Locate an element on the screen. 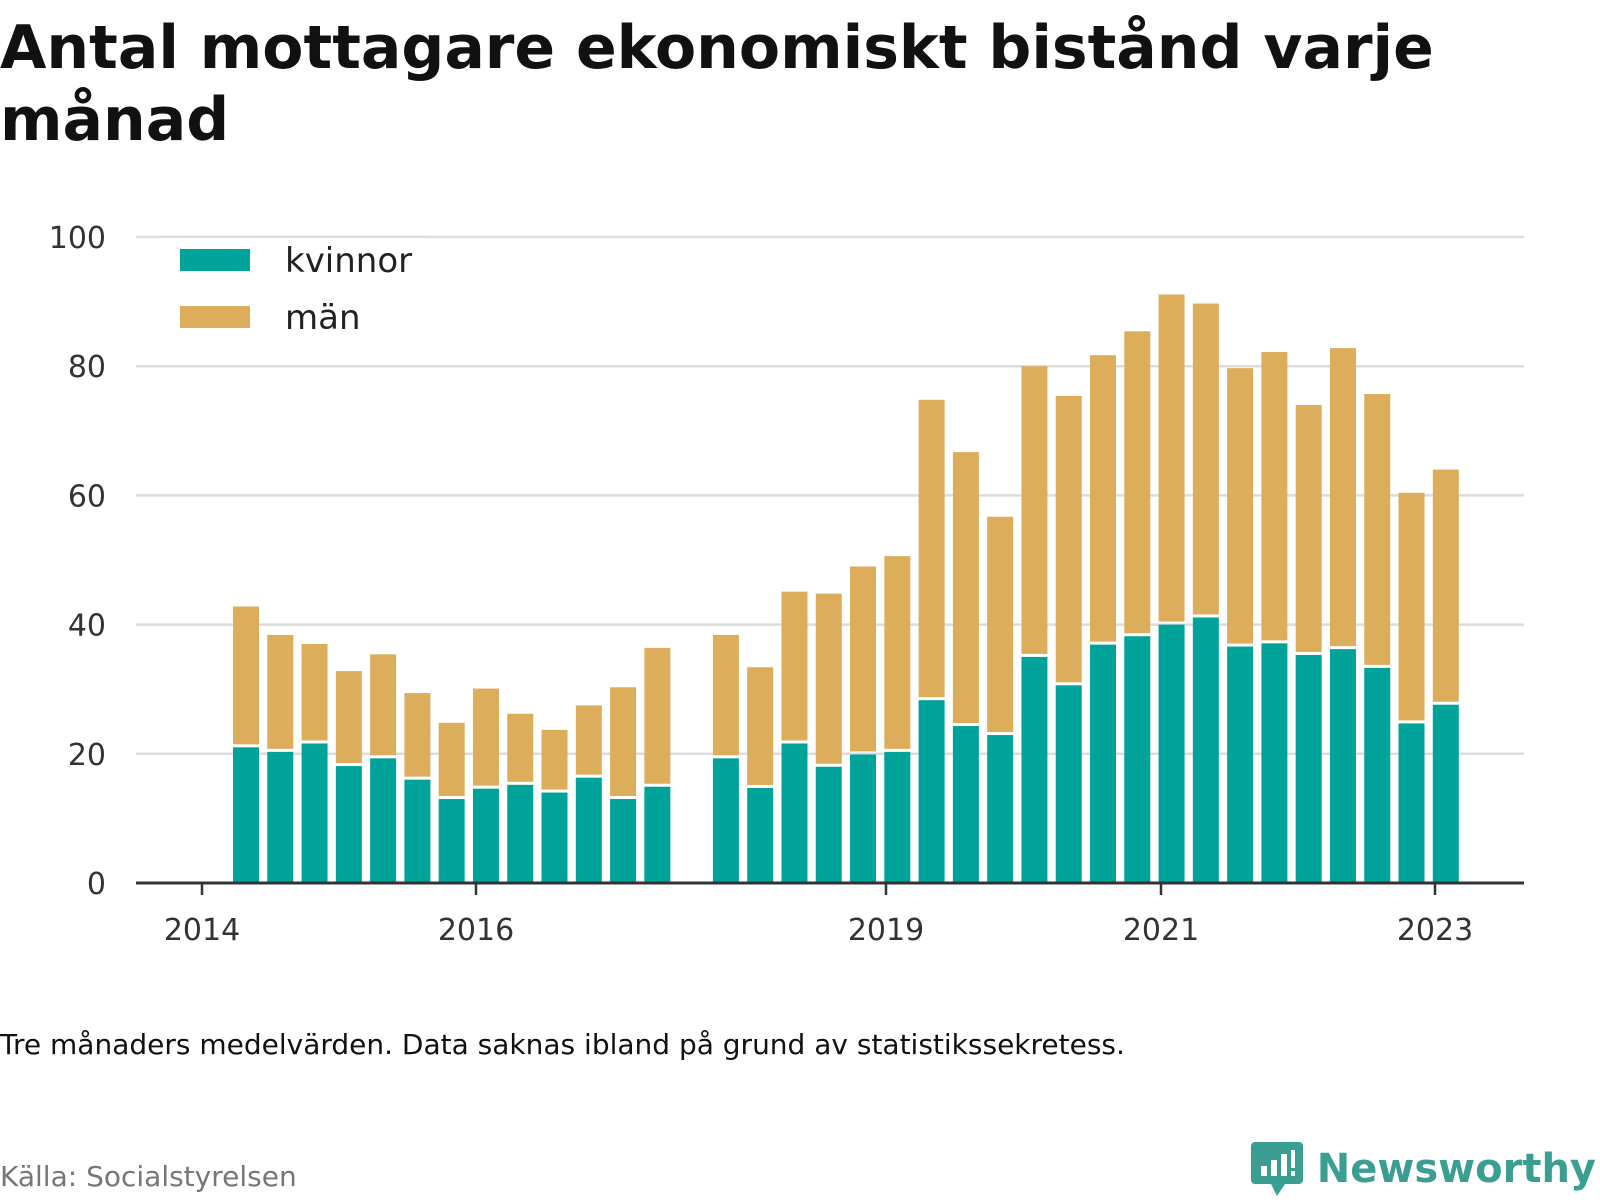 This screenshot has width=1600, height=1200. legend-swatch-man is located at coordinates (215, 317).